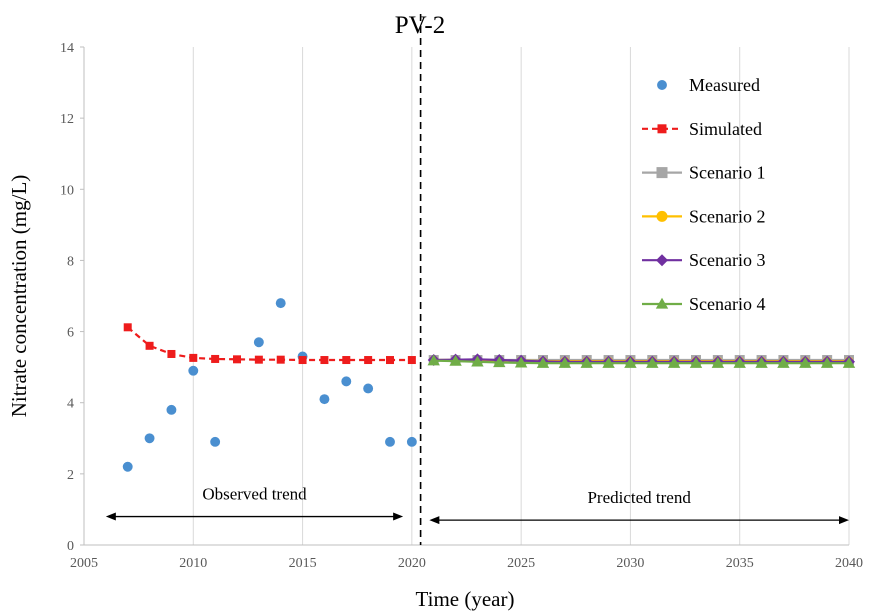  I want to click on chart-title: PV-2, so click(420, 25).